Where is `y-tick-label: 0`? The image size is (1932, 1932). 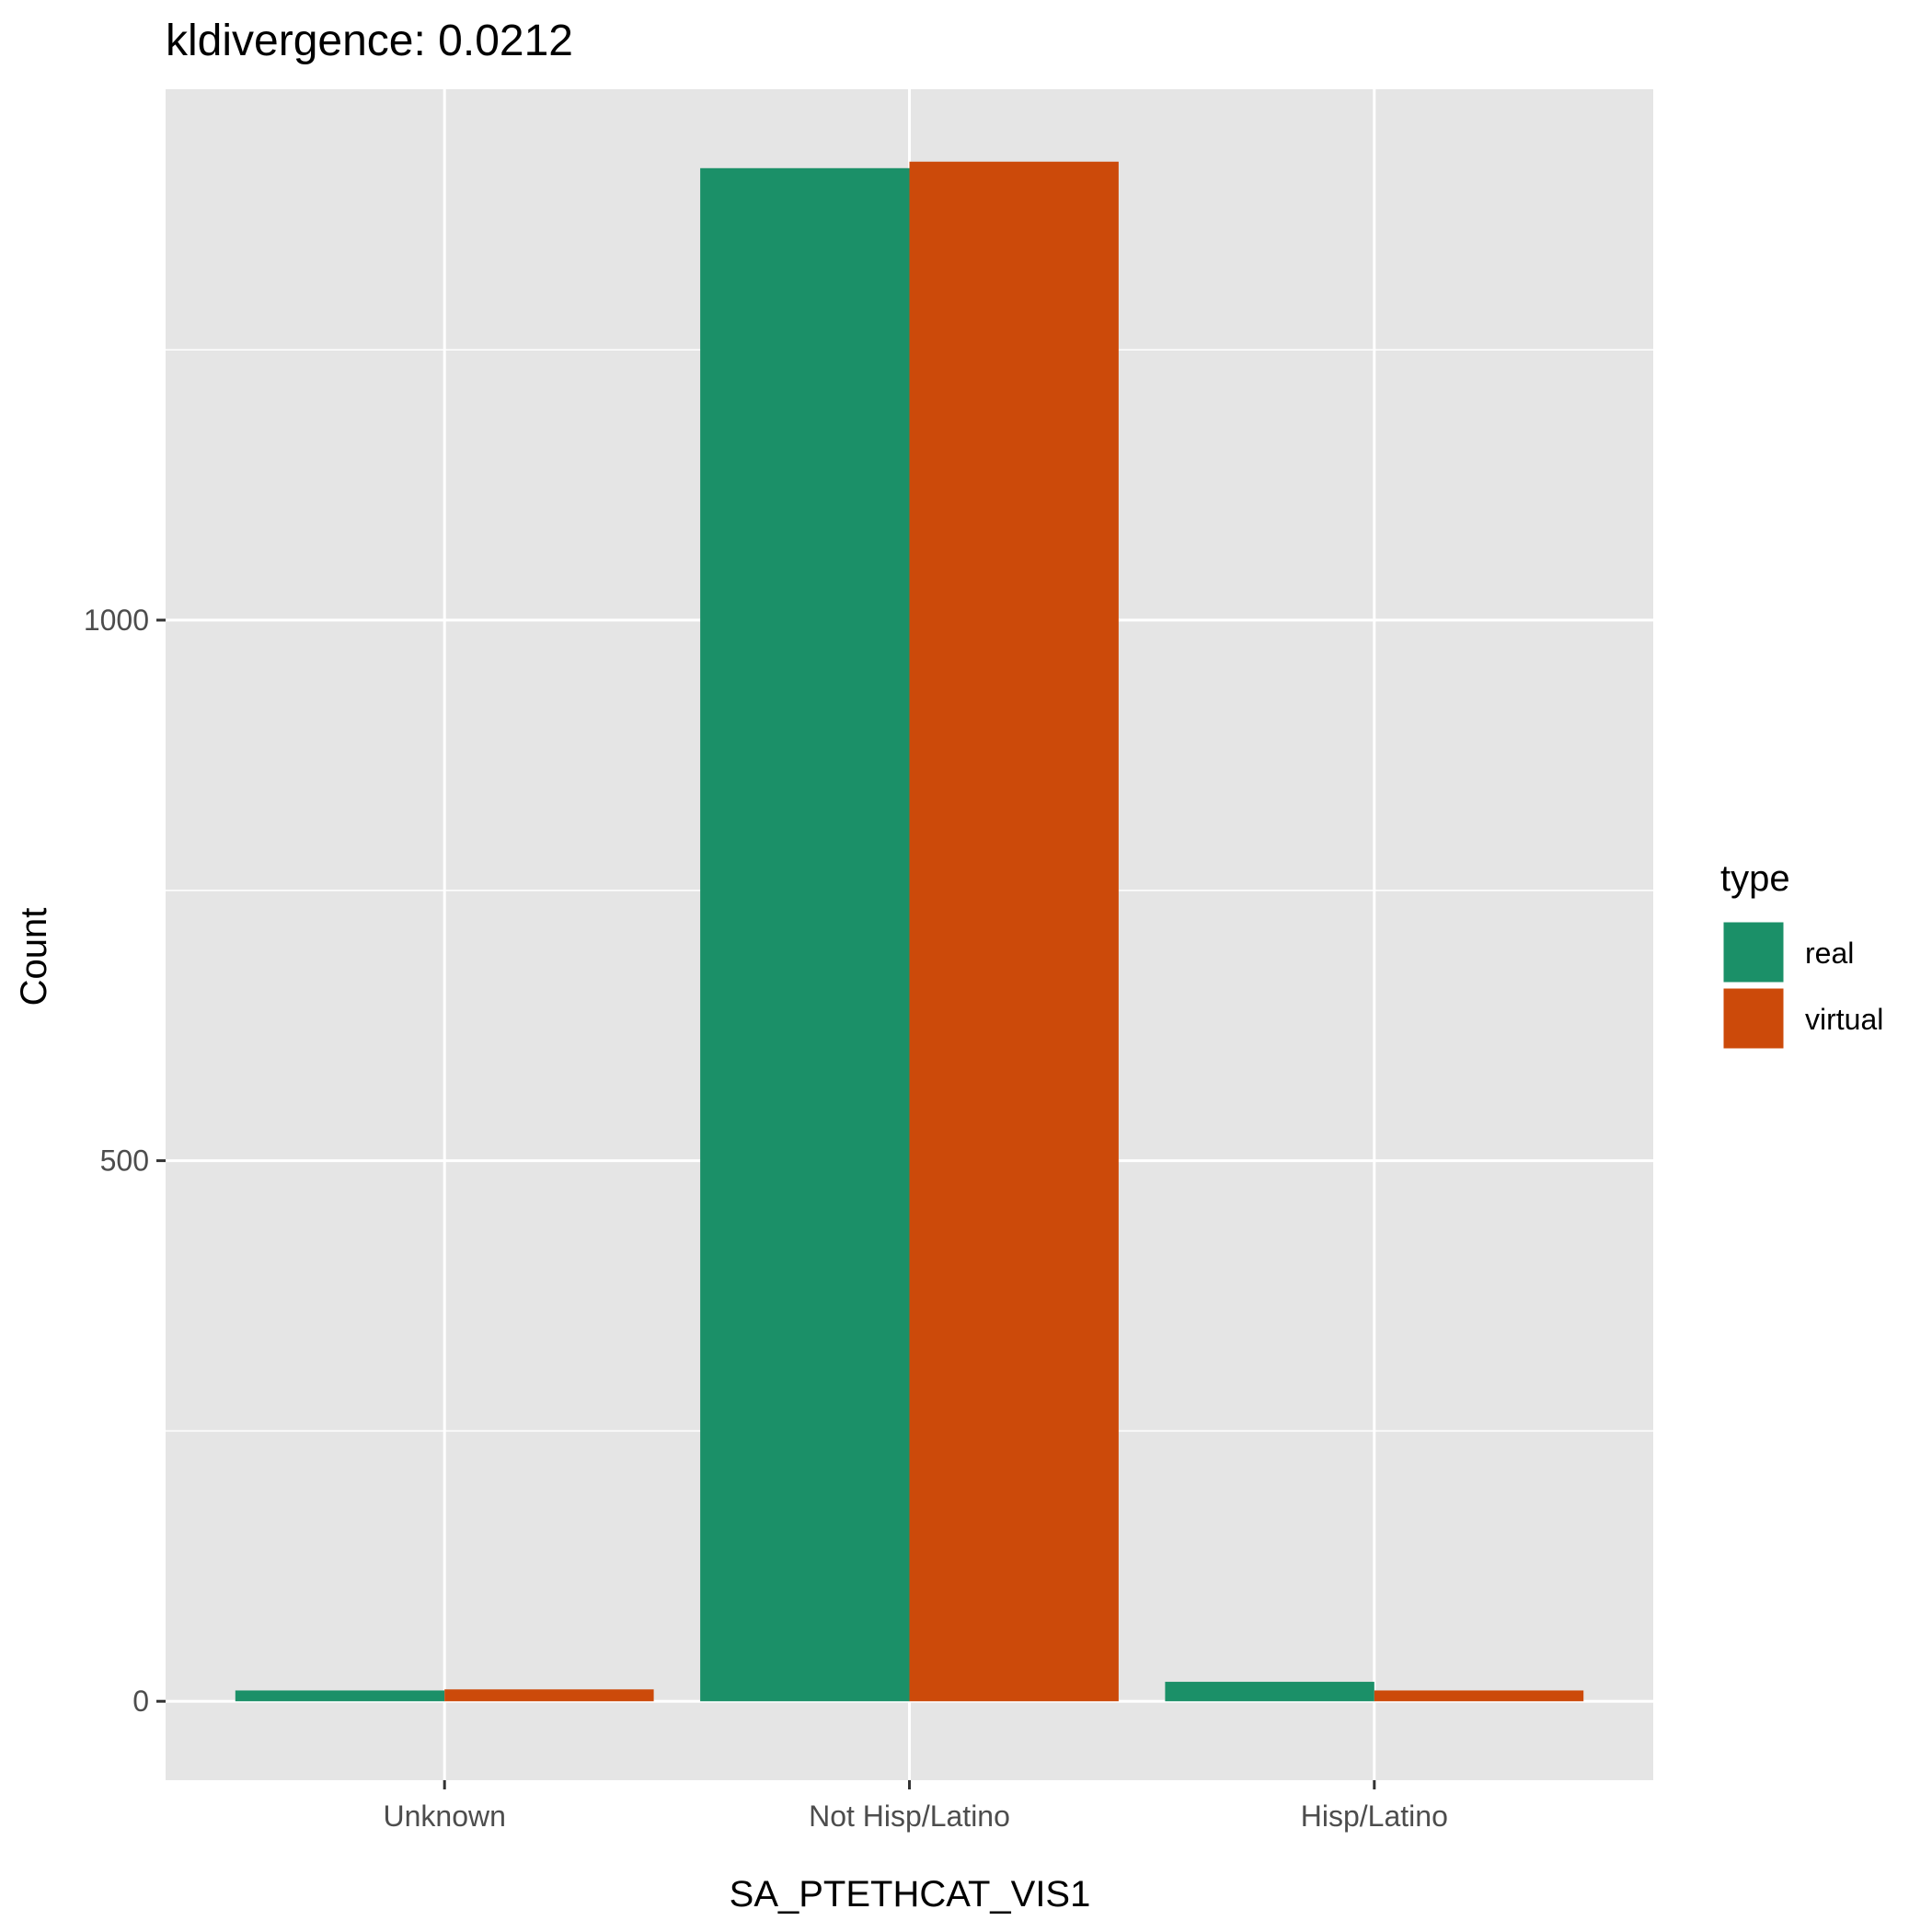 y-tick-label: 0 is located at coordinates (140, 1701).